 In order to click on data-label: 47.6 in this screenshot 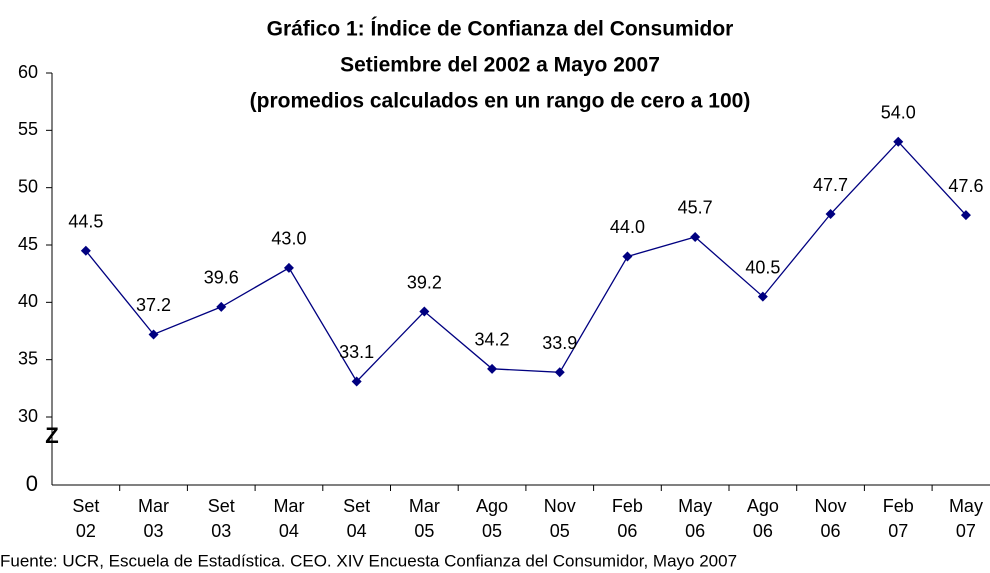, I will do `click(965, 186)`.